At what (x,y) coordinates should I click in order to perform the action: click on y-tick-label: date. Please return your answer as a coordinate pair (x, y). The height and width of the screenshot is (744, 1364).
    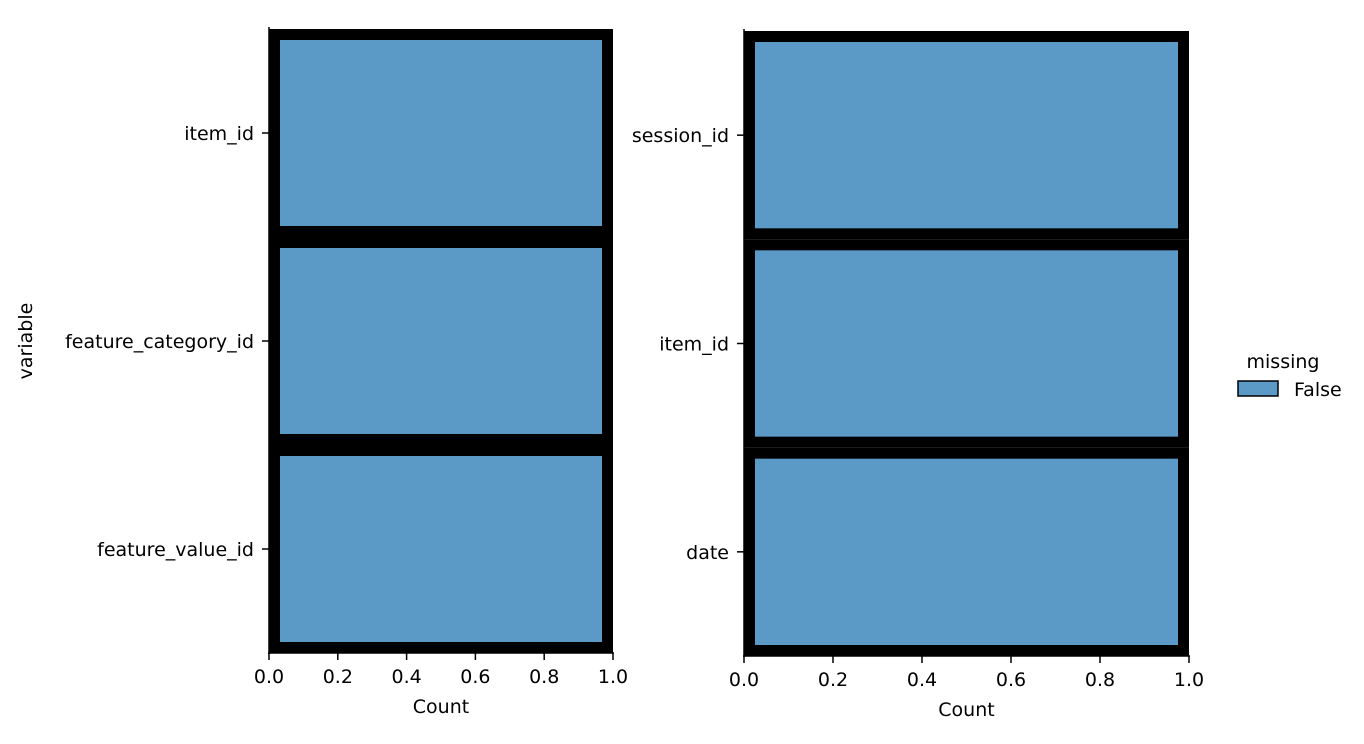
    Looking at the image, I should click on (707, 553).